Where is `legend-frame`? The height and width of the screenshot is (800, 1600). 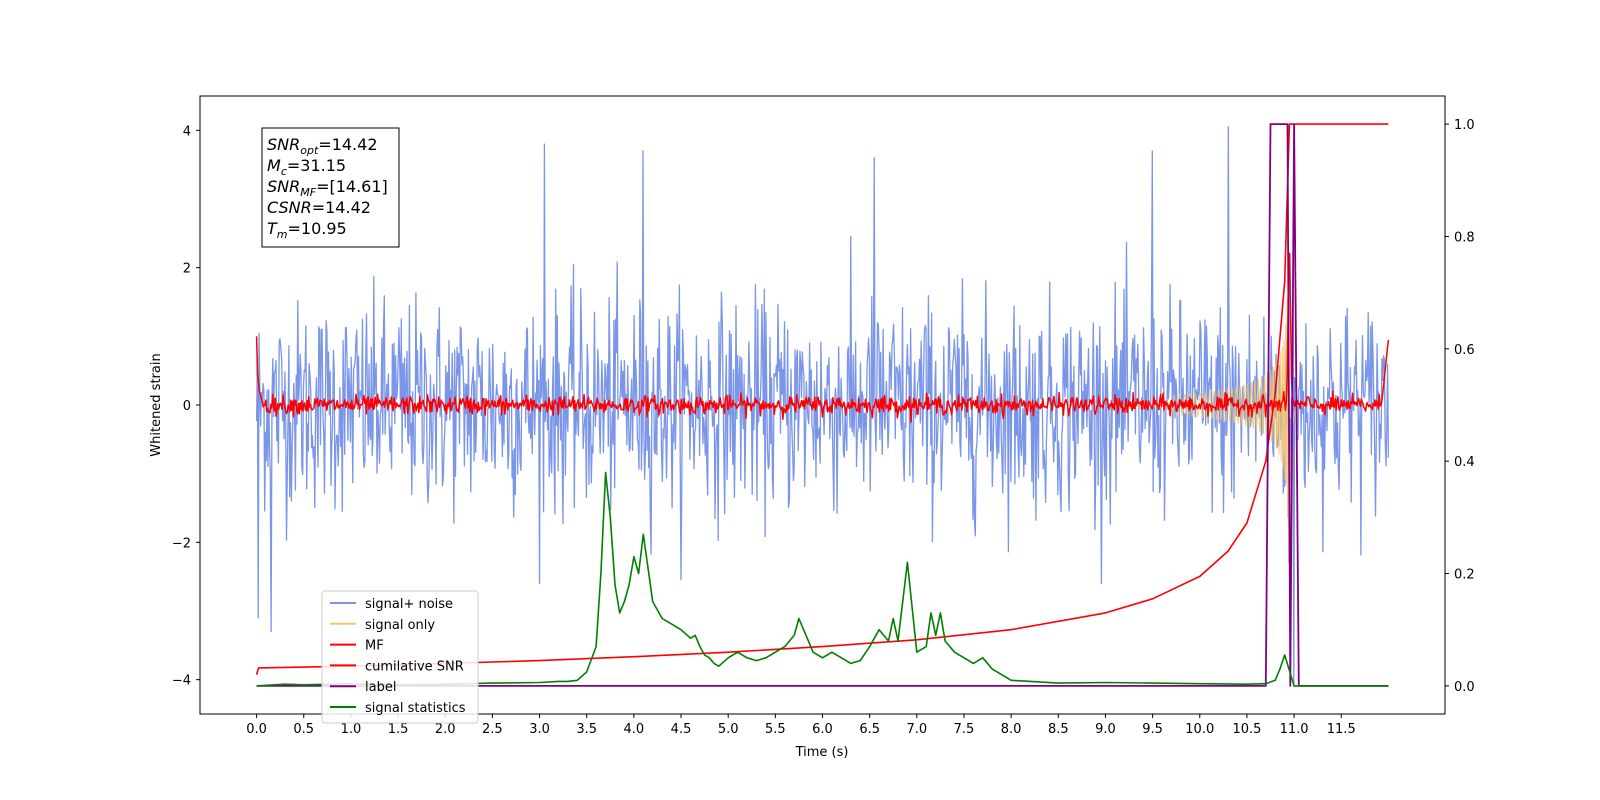
legend-frame is located at coordinates (400, 657).